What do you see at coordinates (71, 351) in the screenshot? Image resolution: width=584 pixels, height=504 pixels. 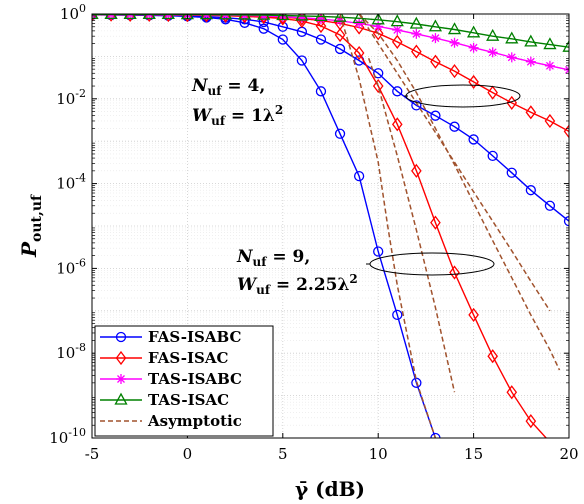 I see `y-tick-label: 10⁻⁸` at bounding box center [71, 351].